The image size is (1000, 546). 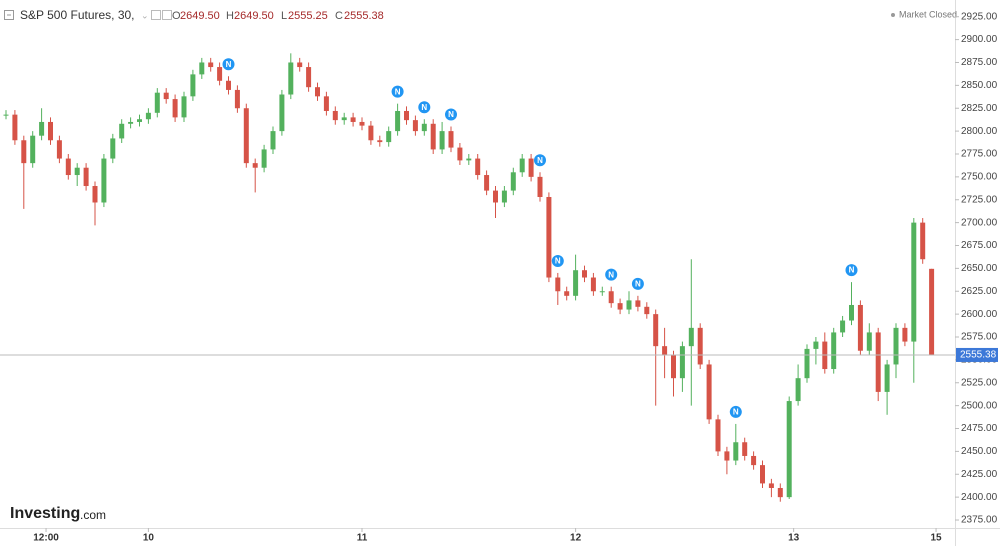 I want to click on brand-name: Investing, so click(x=45, y=513).